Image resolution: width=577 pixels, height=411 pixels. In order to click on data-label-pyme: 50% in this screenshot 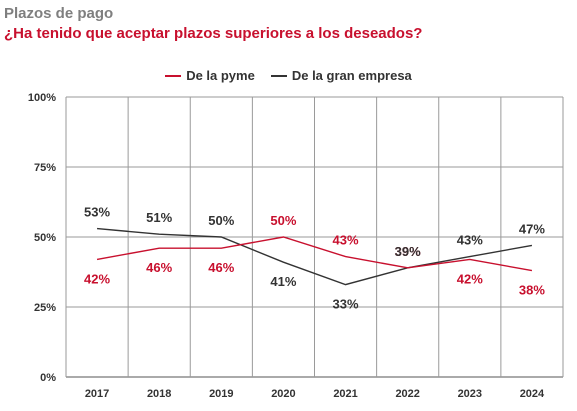, I will do `click(283, 220)`.